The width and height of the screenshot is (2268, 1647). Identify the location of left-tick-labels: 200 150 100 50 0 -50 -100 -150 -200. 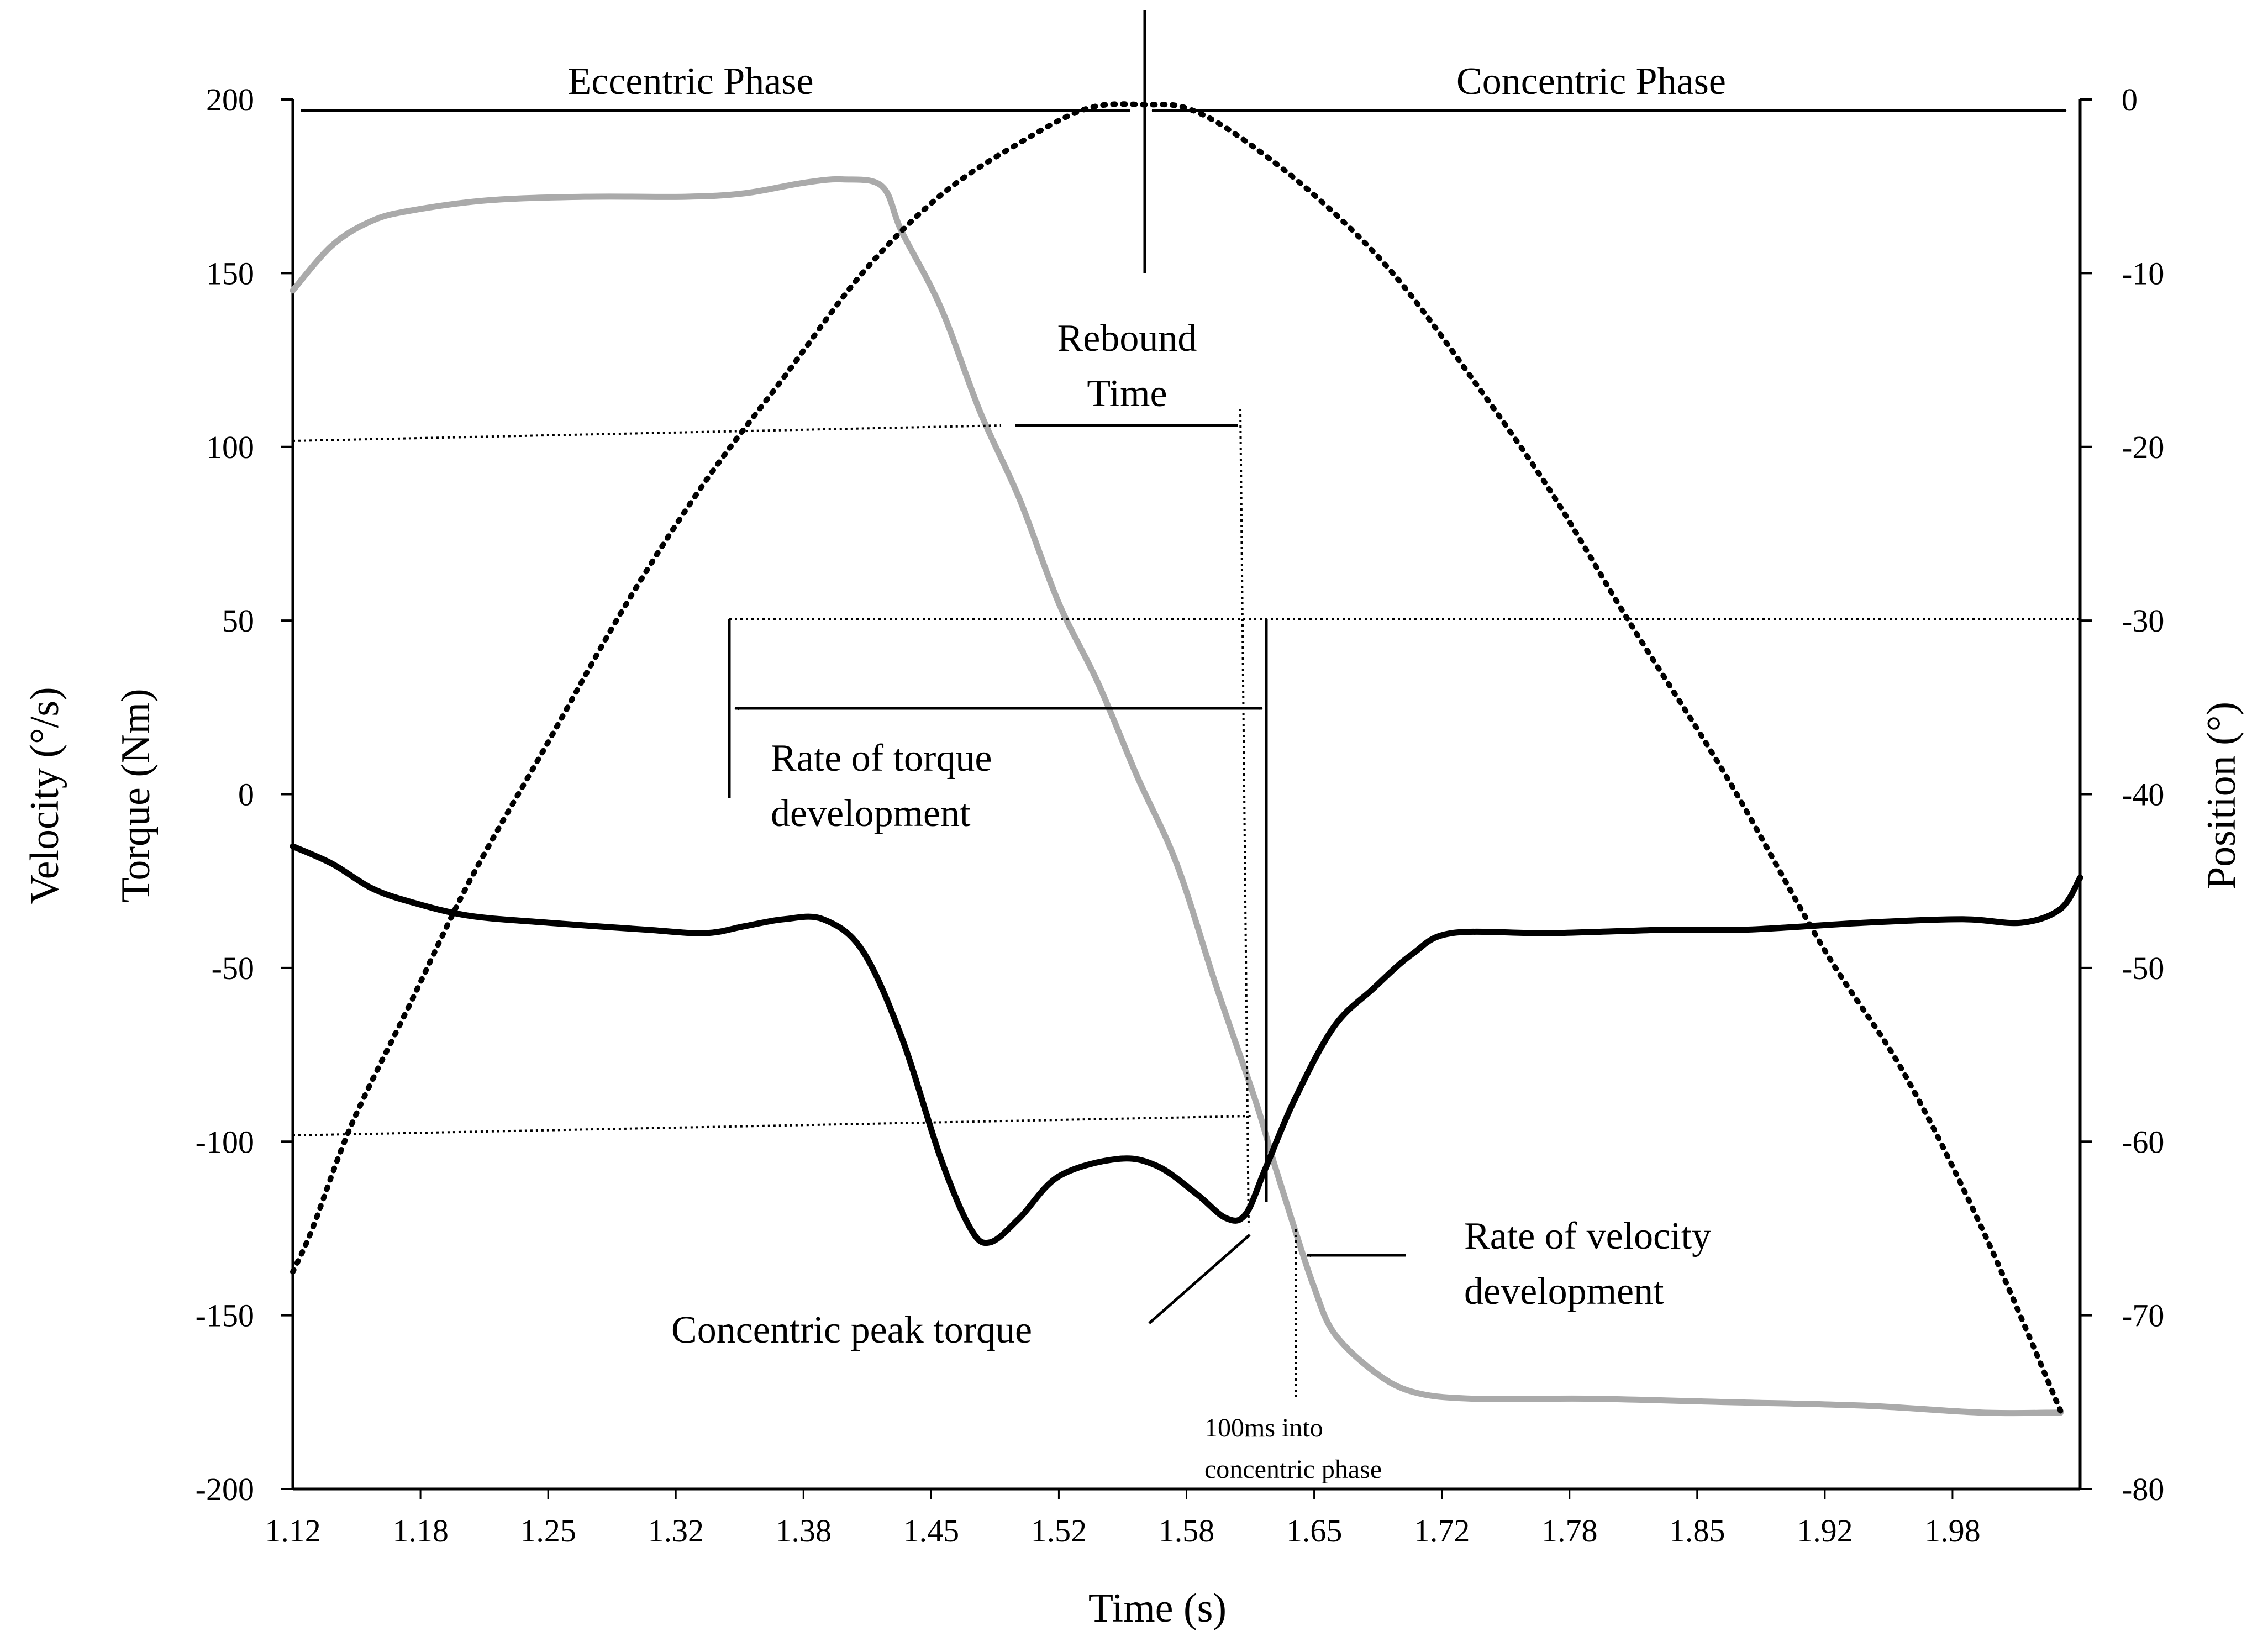
(245, 794).